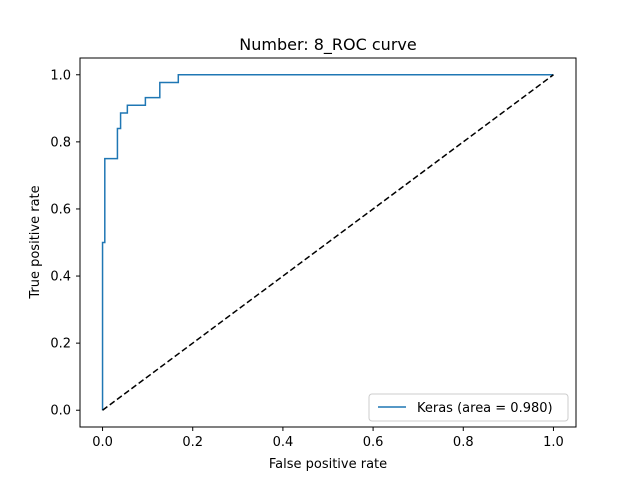 The height and width of the screenshot is (480, 640). What do you see at coordinates (60, 411) in the screenshot?
I see `y-tick-label: 0.0` at bounding box center [60, 411].